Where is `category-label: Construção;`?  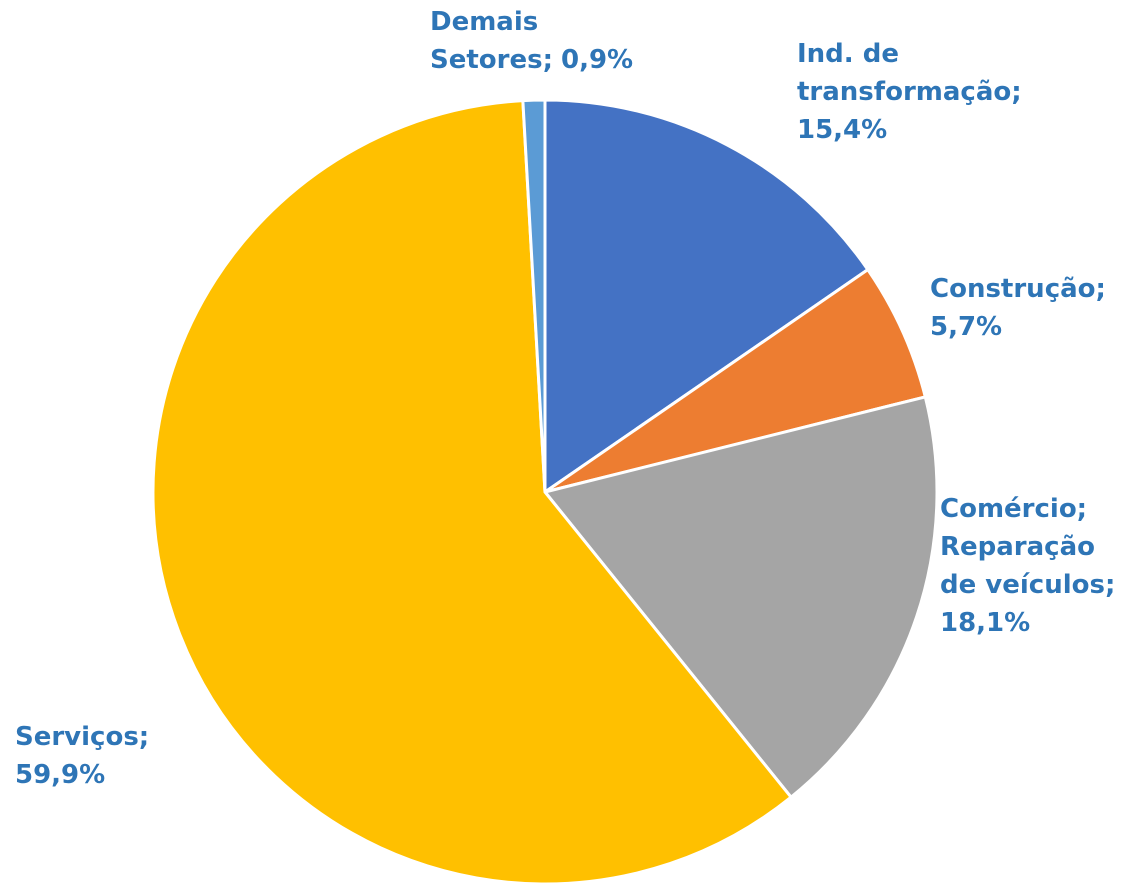 category-label: Construção; is located at coordinates (1018, 289).